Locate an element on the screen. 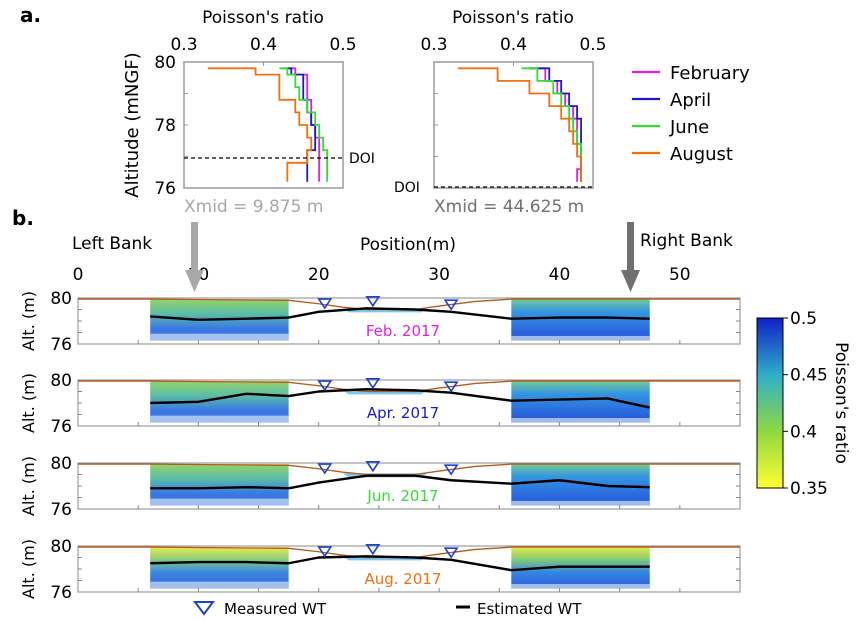  section-date-label: Jun. 2017 is located at coordinates (402, 496).